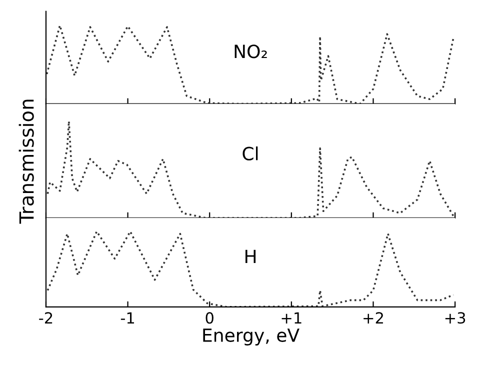 This screenshot has height=379, width=479. What do you see at coordinates (26, 162) in the screenshot?
I see `y-axis-title: Transmission` at bounding box center [26, 162].